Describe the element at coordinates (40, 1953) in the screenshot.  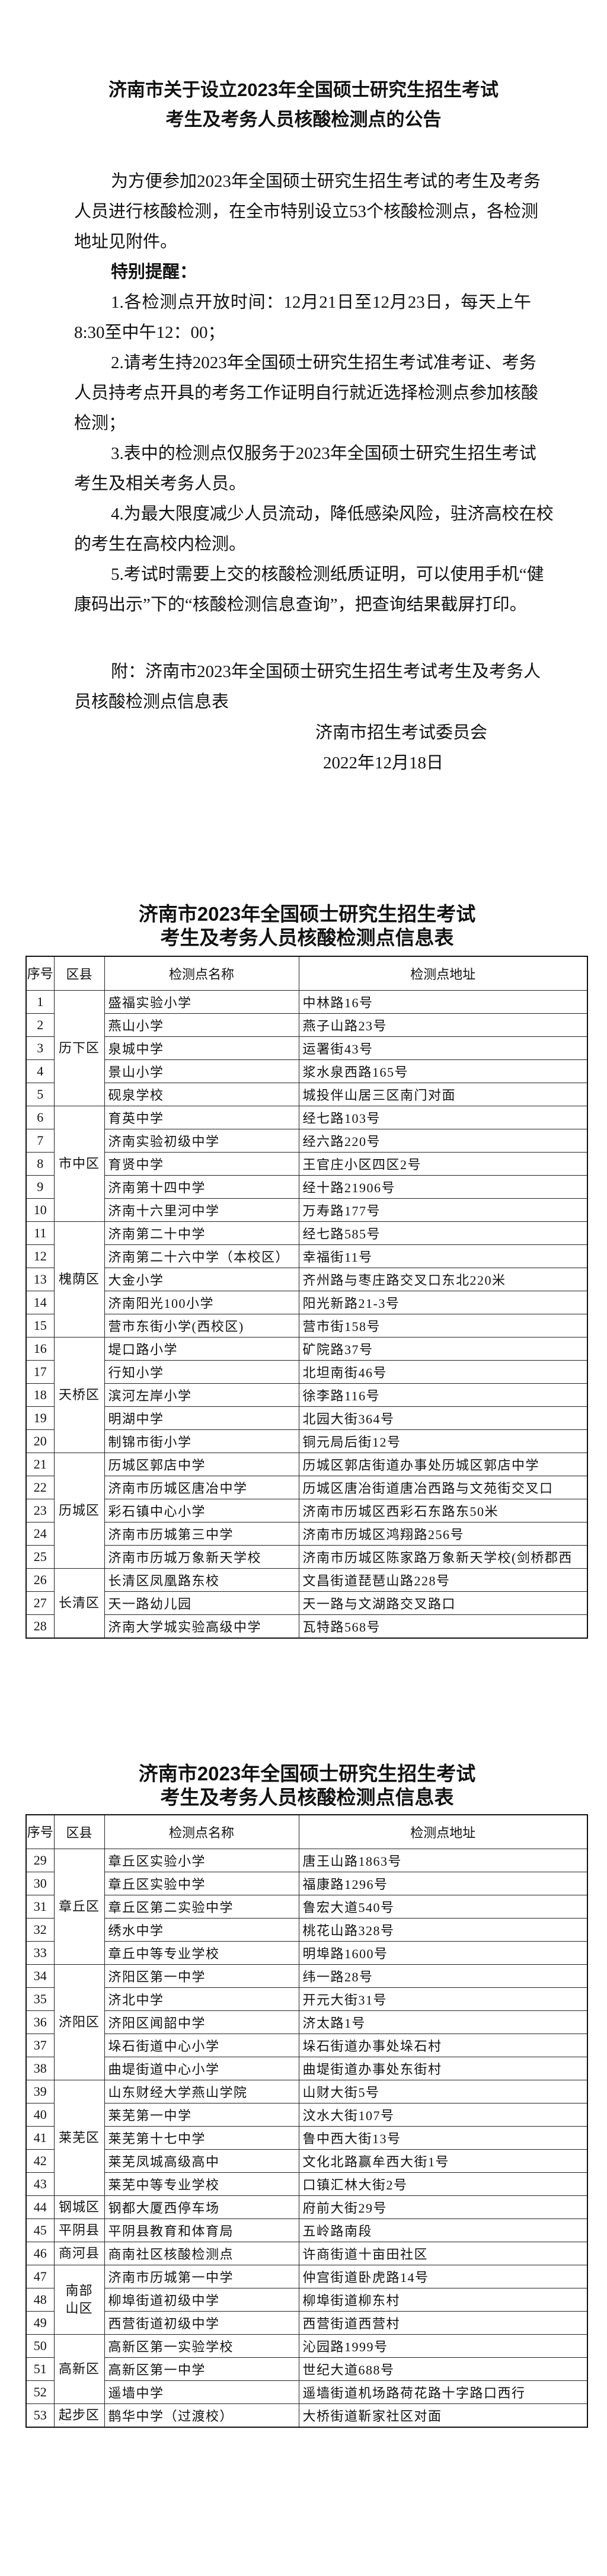
I see `row-number: 33` at that location.